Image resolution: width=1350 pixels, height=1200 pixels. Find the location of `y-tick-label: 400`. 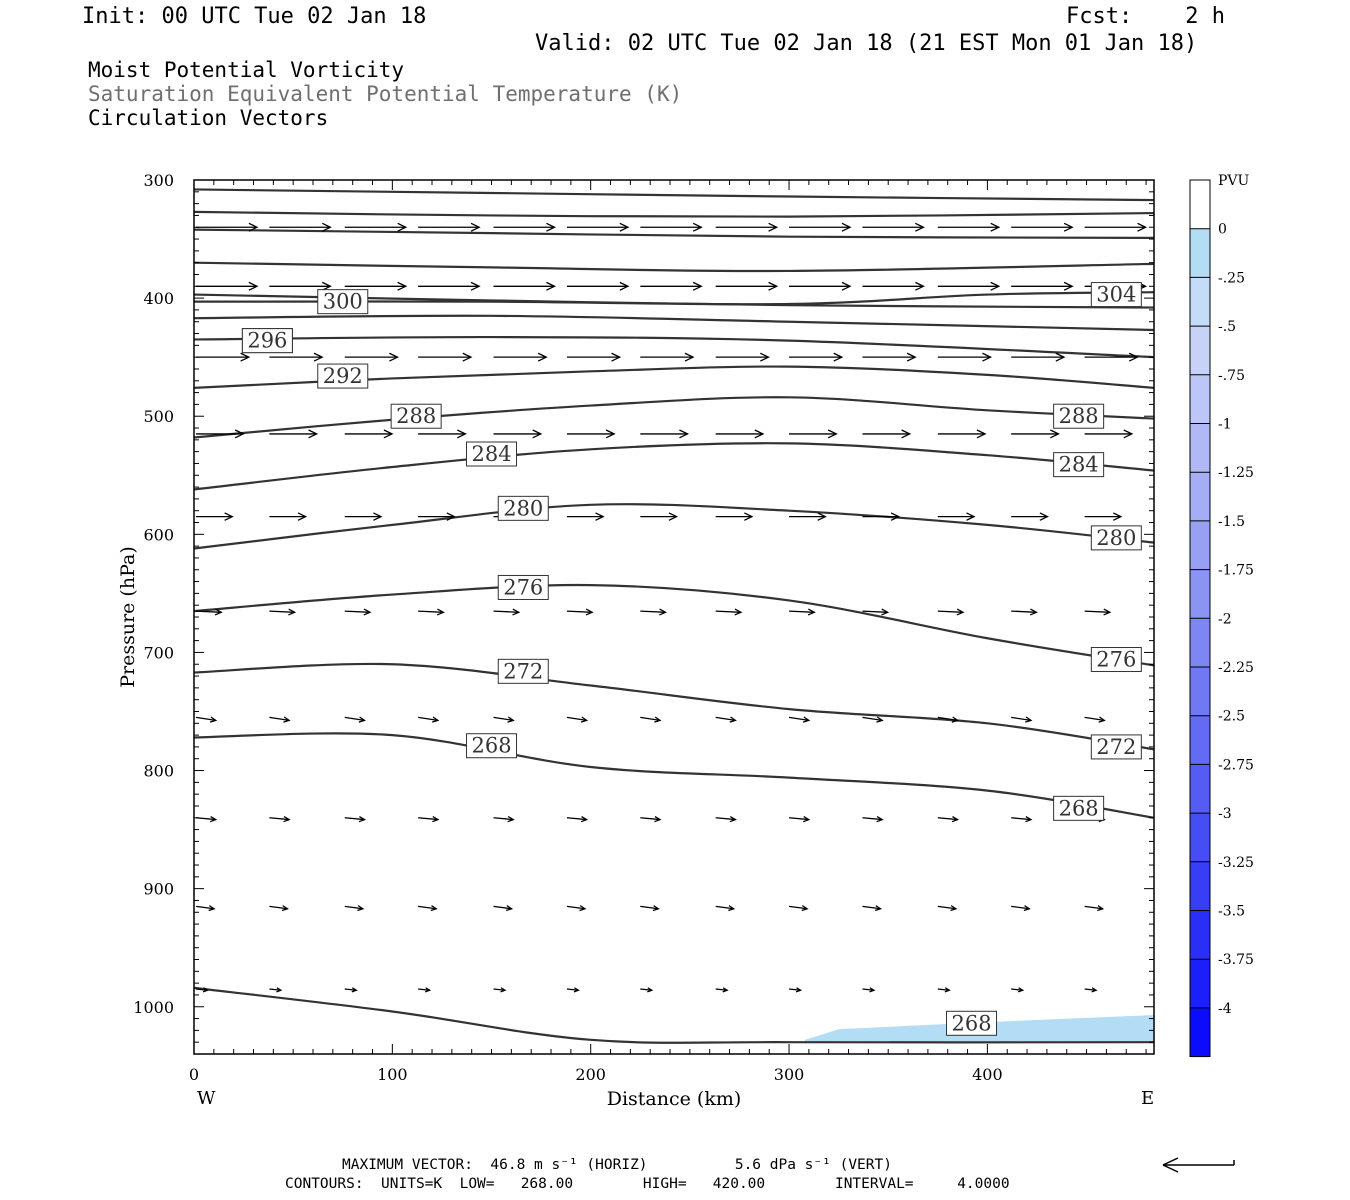

y-tick-label: 400 is located at coordinates (158, 298).